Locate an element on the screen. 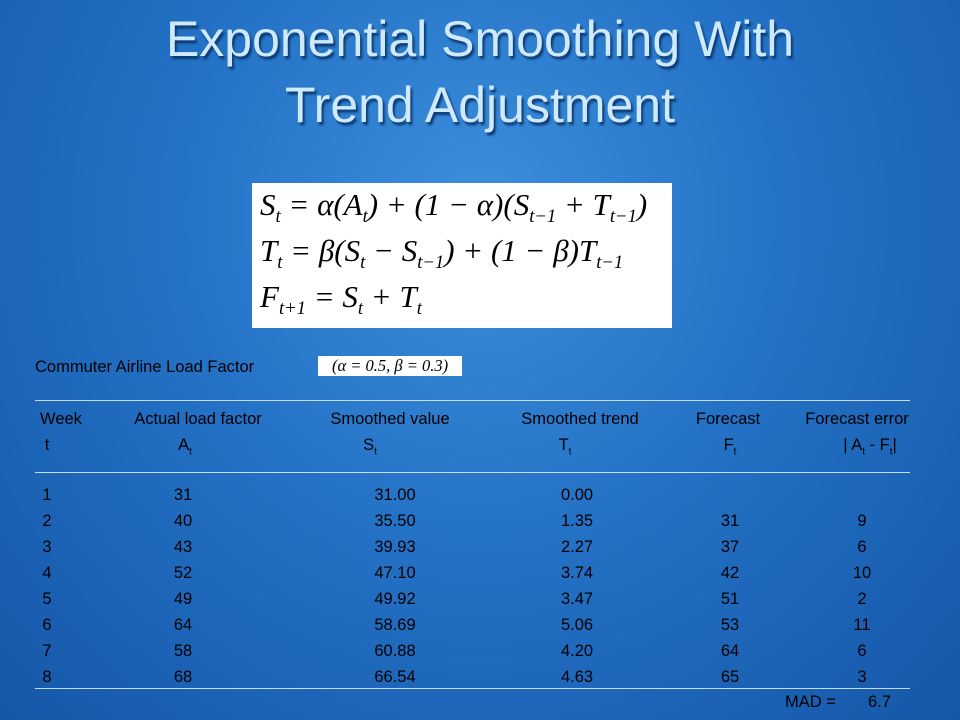  mad-value: 6.7 is located at coordinates (879, 702).